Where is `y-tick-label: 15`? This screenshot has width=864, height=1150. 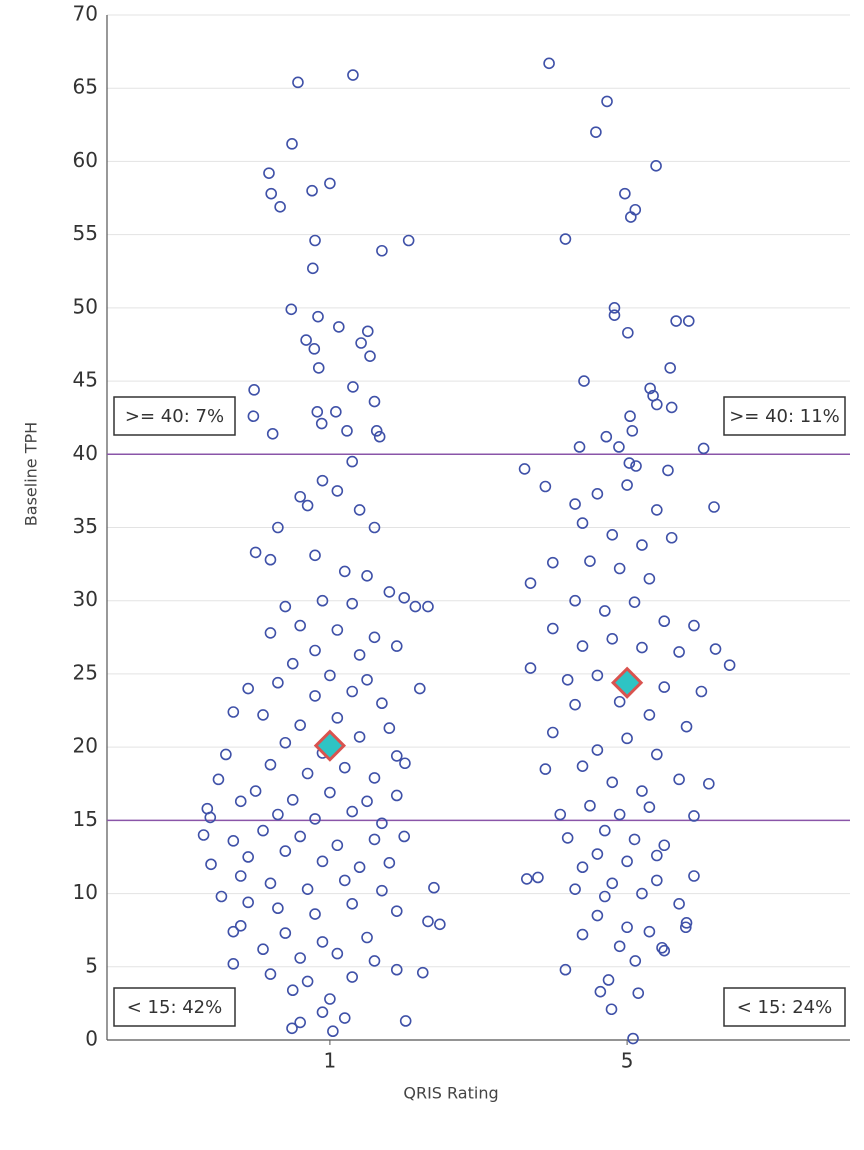
y-tick-label: 15 is located at coordinates (85, 819).